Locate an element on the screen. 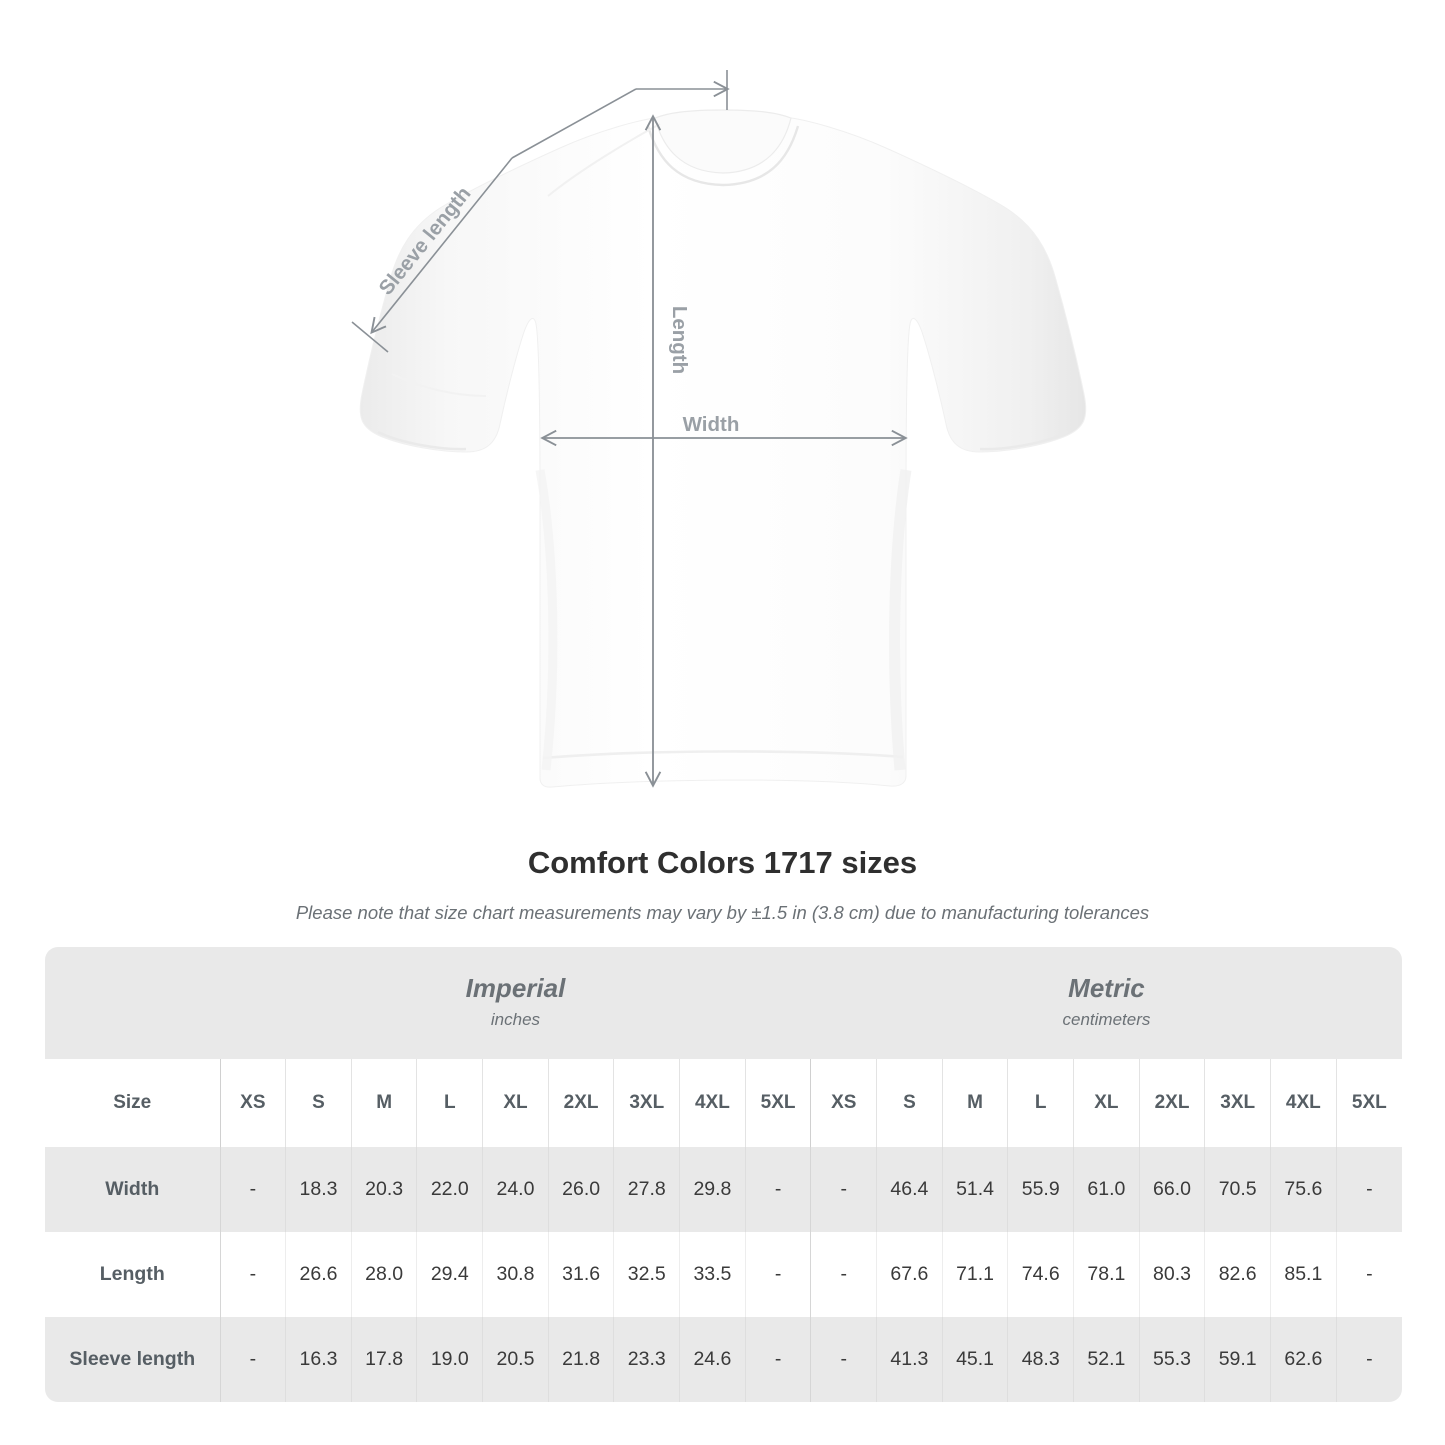 The width and height of the screenshot is (1445, 1445). row-label-sleeve-length: Sleeve length is located at coordinates (132, 1359).